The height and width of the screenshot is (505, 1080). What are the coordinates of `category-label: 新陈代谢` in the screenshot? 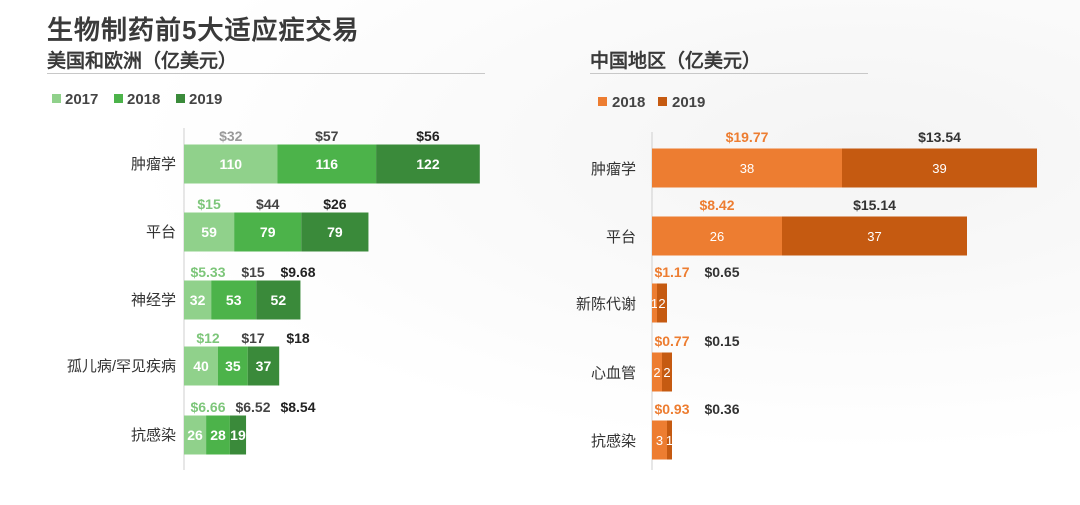 It's located at (606, 304).